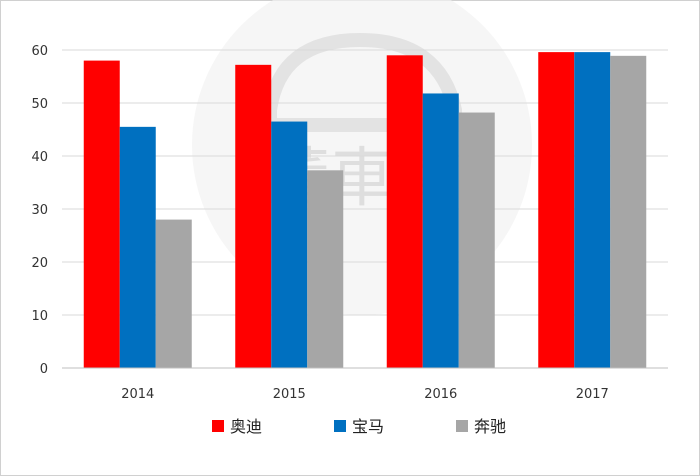 This screenshot has height=476, width=700. What do you see at coordinates (440, 394) in the screenshot?
I see `x-tick-label: 2016` at bounding box center [440, 394].